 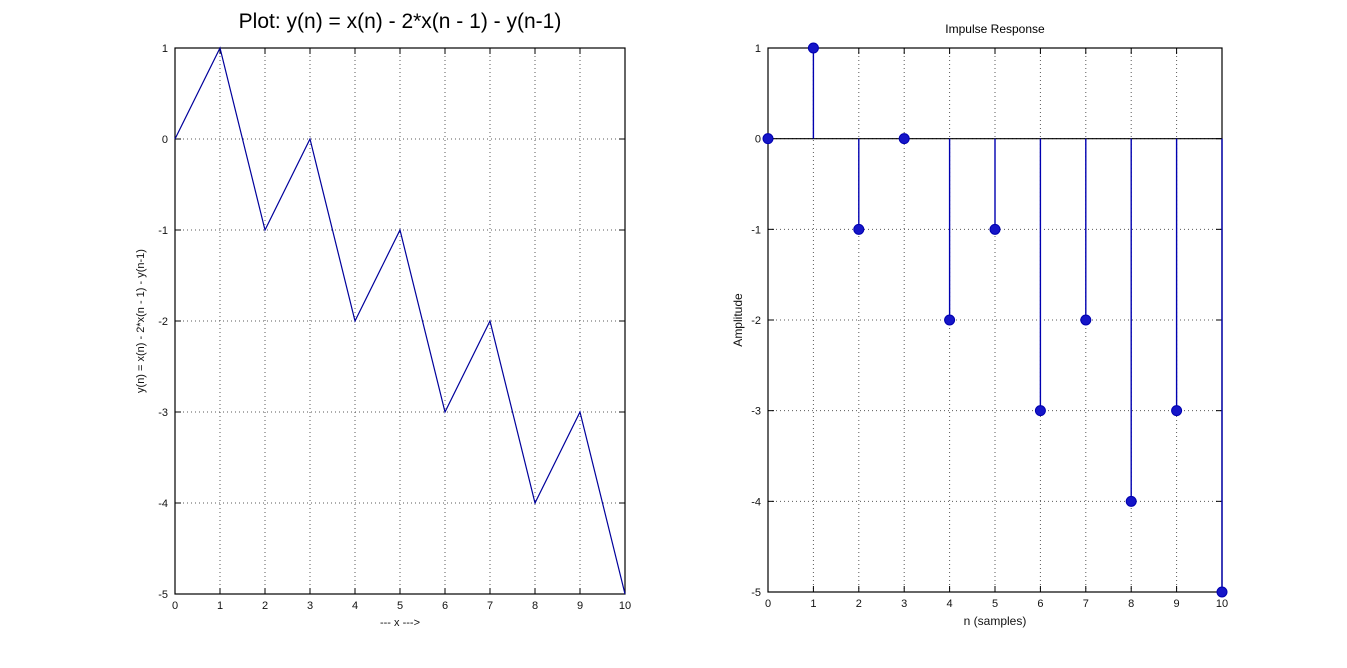 I want to click on stem-plot-title: Impulse Response, so click(x=995, y=29).